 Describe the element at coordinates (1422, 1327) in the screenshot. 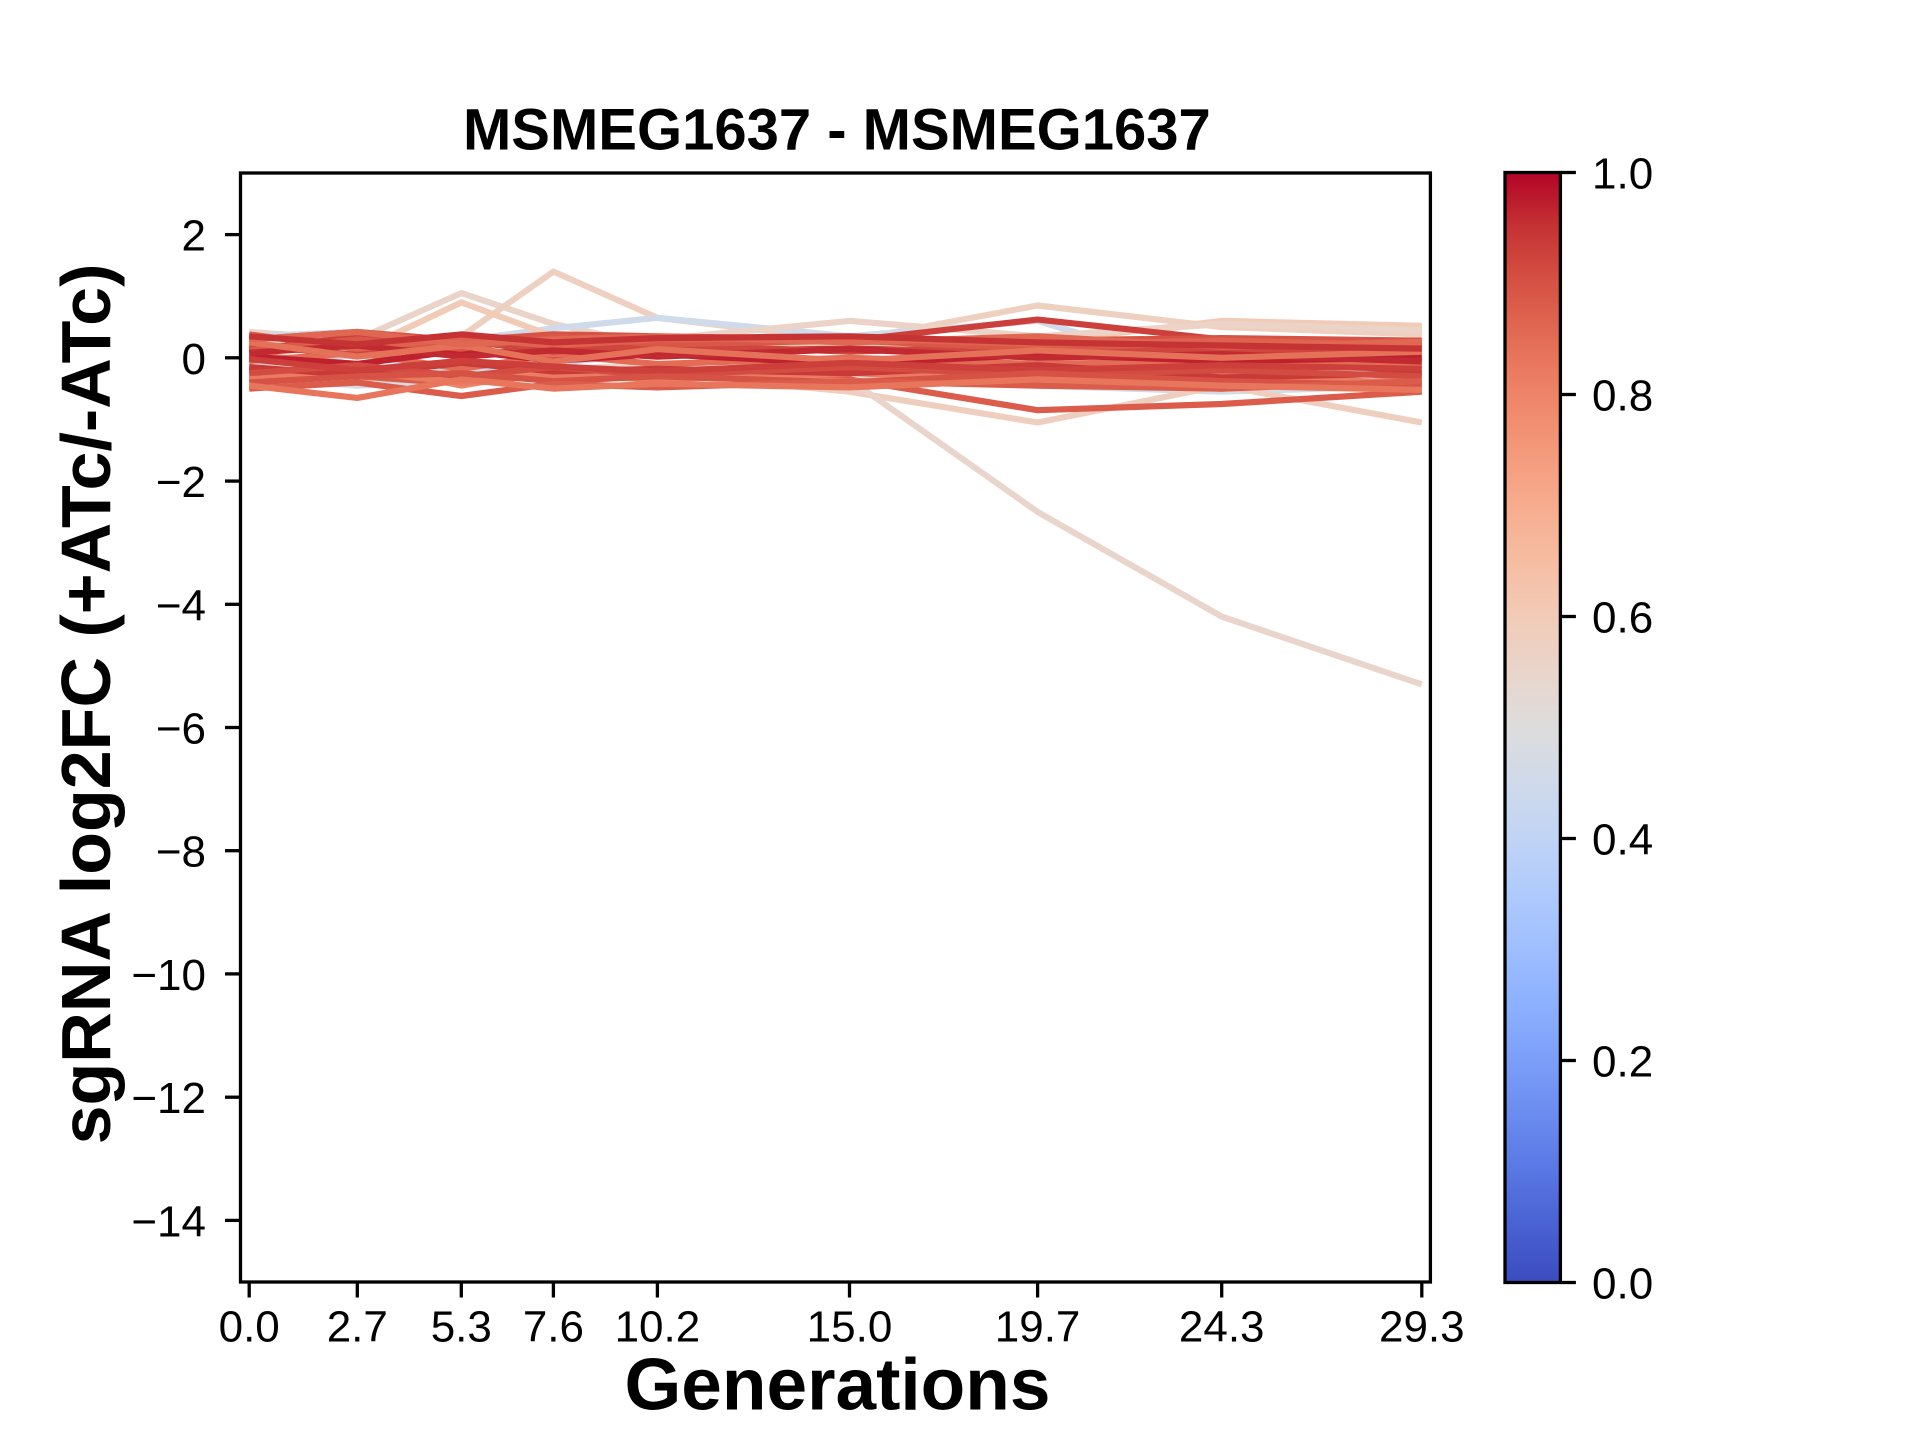

I see `svg-text: 29.3` at that location.